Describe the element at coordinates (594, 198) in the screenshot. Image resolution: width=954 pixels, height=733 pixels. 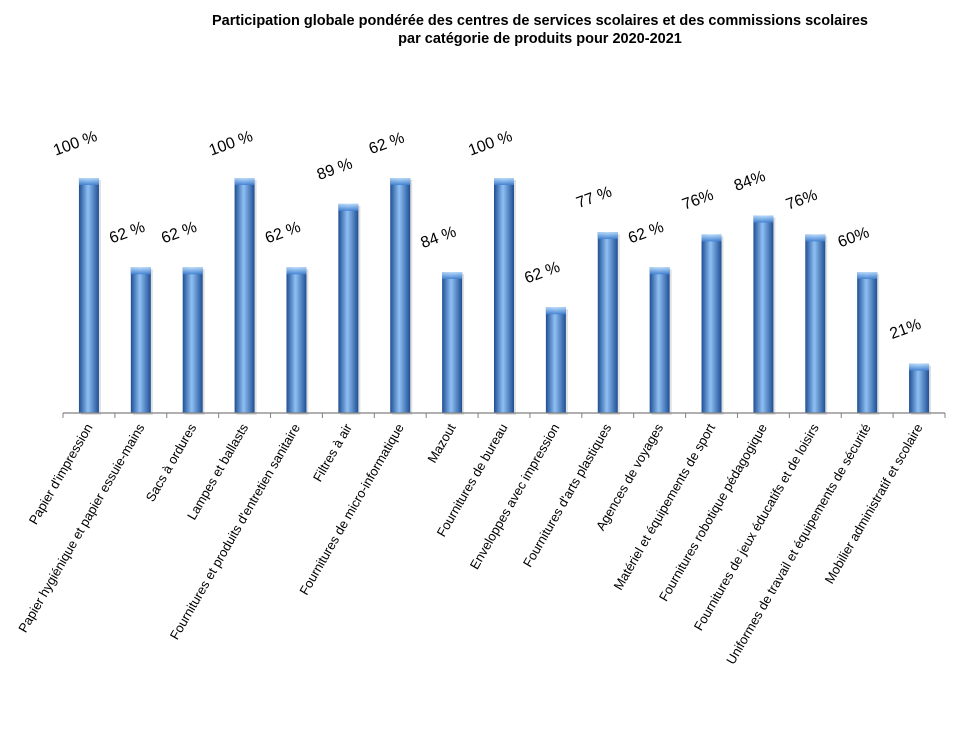
I see `data-label: 77 %` at that location.